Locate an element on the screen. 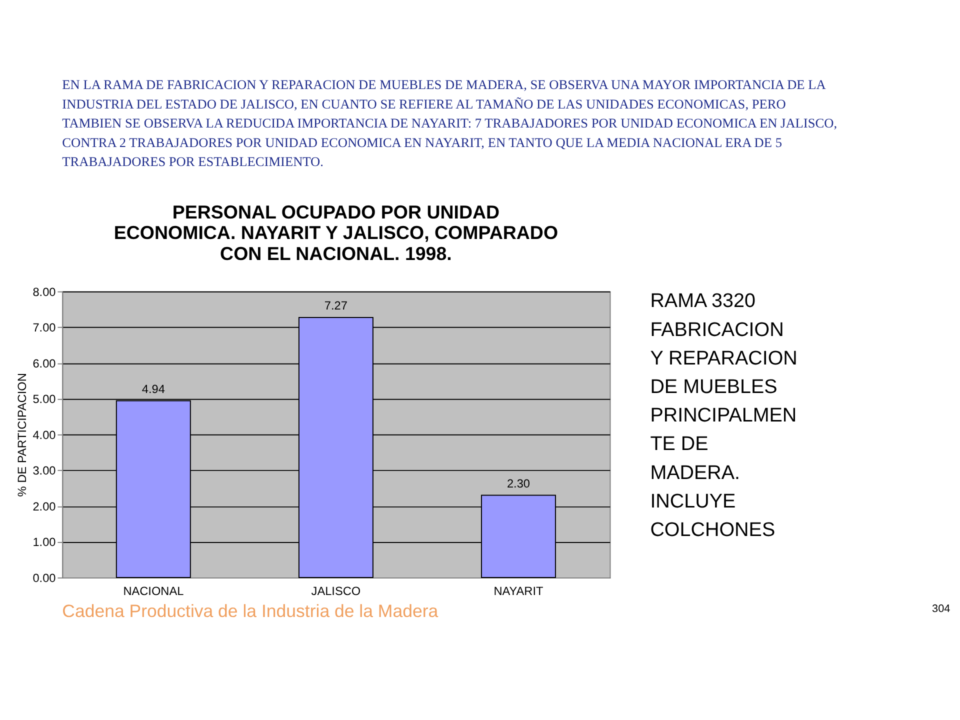  chart-subtitle: EN LA RAMA DE FABRICACION Y REPARACION DE MUEBLES DE MADERA, SE OBSERVA UNA MAYOR IMPORTANCIA DE LA INDUSTRIA DEL ESTADO DE JALISCO, EN CUANTO SE REFIERE AL TAMAÑO DE LAS UNIDADES ECONOMICAS, PERO TAMBIEN SE OBSERVA LA REDUCIDA IMPORTANCIA DE NAYARIT: 7 TRABAJADORES POR UNIDAD ECONOMICA EN JALISCO, CONTRA 2 TRABAJADORES POR UNIDAD ECONOMICA EN NAYARIT, EN TANTO QUE LA MEDIA NACIONAL ERA DE 5 TRABAJADORES POR ESTABLECIMIENTO. is located at coordinates (450, 123).